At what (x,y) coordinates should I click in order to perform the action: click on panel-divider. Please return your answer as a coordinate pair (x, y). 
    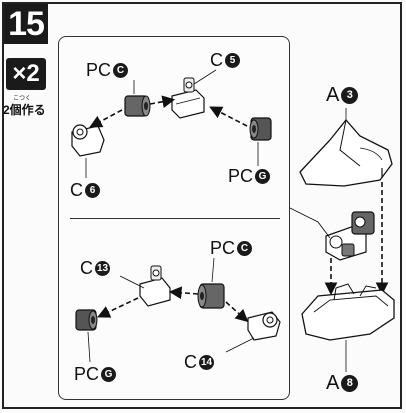
    Looking at the image, I should click on (175, 218).